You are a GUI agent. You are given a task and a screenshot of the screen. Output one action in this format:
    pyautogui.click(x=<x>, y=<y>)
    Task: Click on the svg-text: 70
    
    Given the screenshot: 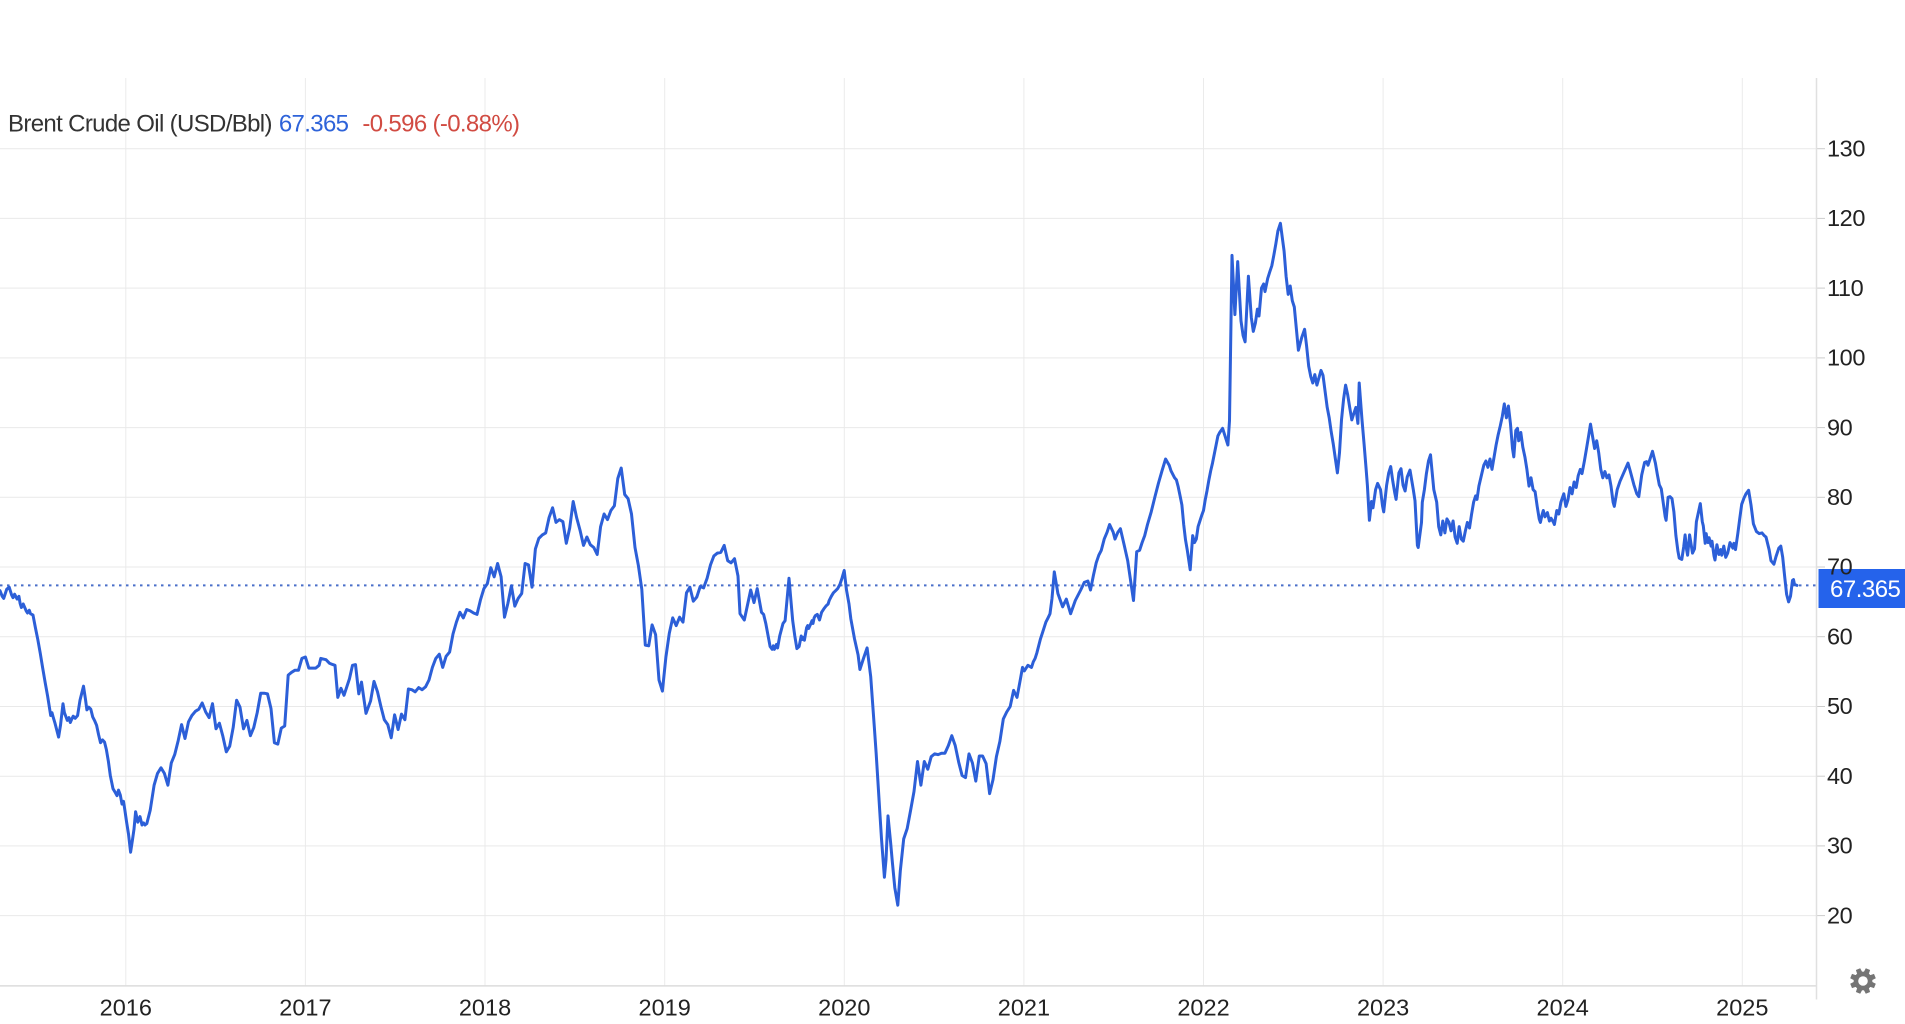 What is the action you would take?
    pyautogui.click(x=1840, y=567)
    